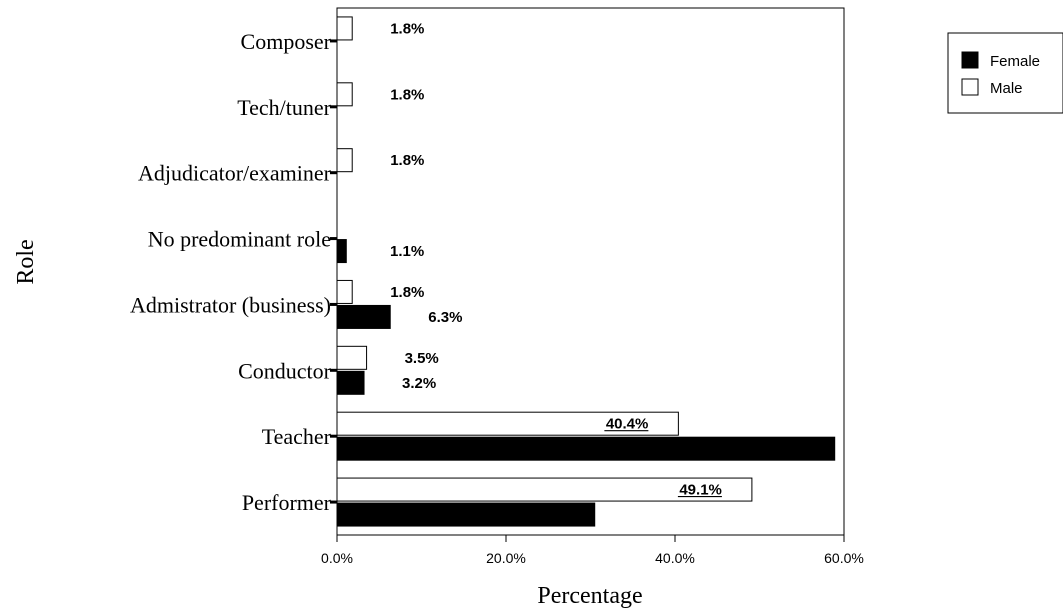 This screenshot has height=613, width=1063. Describe the element at coordinates (344, 291) in the screenshot. I see `bar-male-admistrator-business` at that location.